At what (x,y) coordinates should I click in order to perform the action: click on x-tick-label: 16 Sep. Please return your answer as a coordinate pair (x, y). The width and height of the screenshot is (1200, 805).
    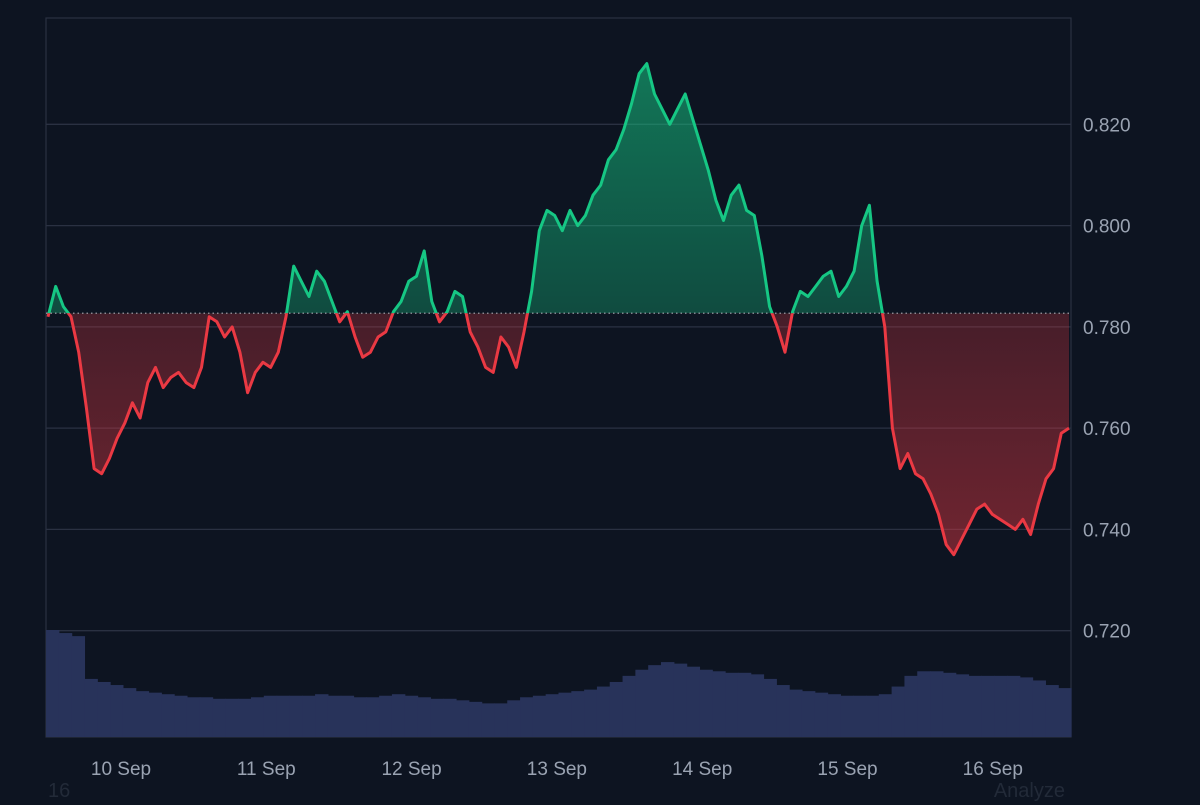
    Looking at the image, I should click on (993, 769).